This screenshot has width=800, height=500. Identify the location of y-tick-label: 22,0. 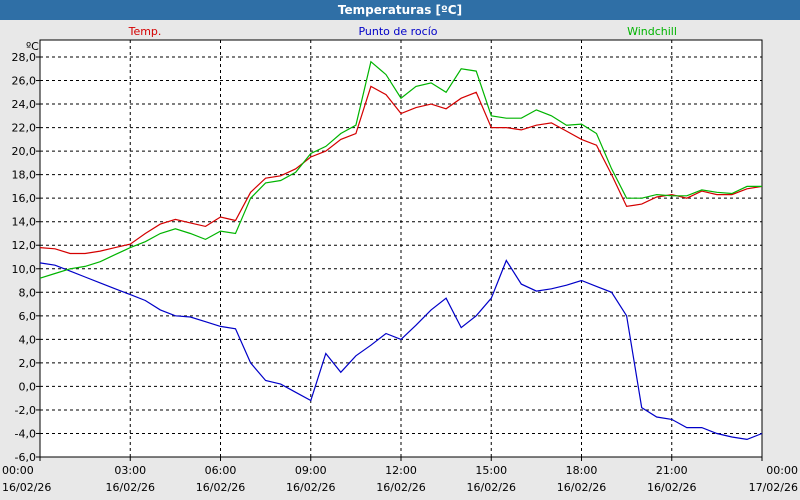
(24, 128).